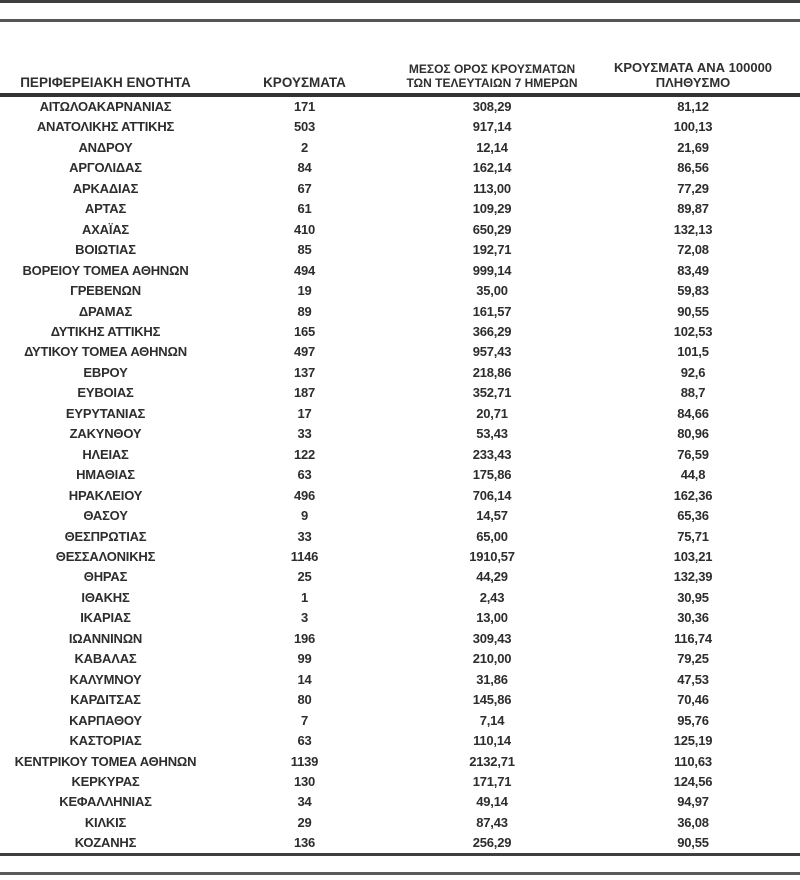 This screenshot has height=880, width=800. I want to click on table-row: ΑΙΤΩΛΟΑΚΑΡΝΑΝΙΑΣ 171 308,29 81,12, so click(400, 107).